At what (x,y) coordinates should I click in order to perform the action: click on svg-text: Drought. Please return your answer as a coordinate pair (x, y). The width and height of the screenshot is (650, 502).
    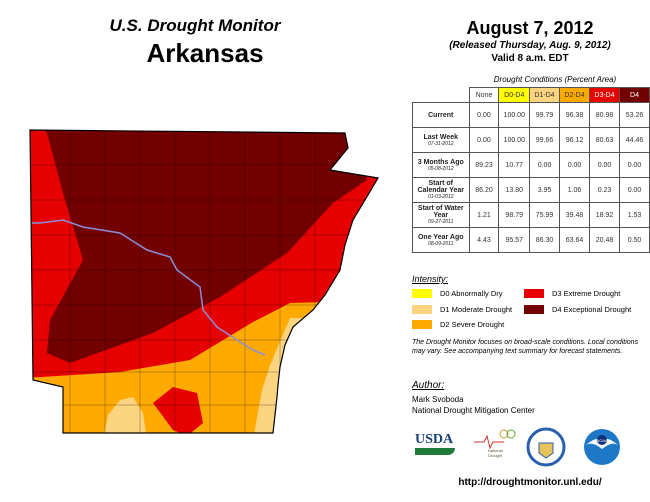
    Looking at the image, I should click on (495, 455).